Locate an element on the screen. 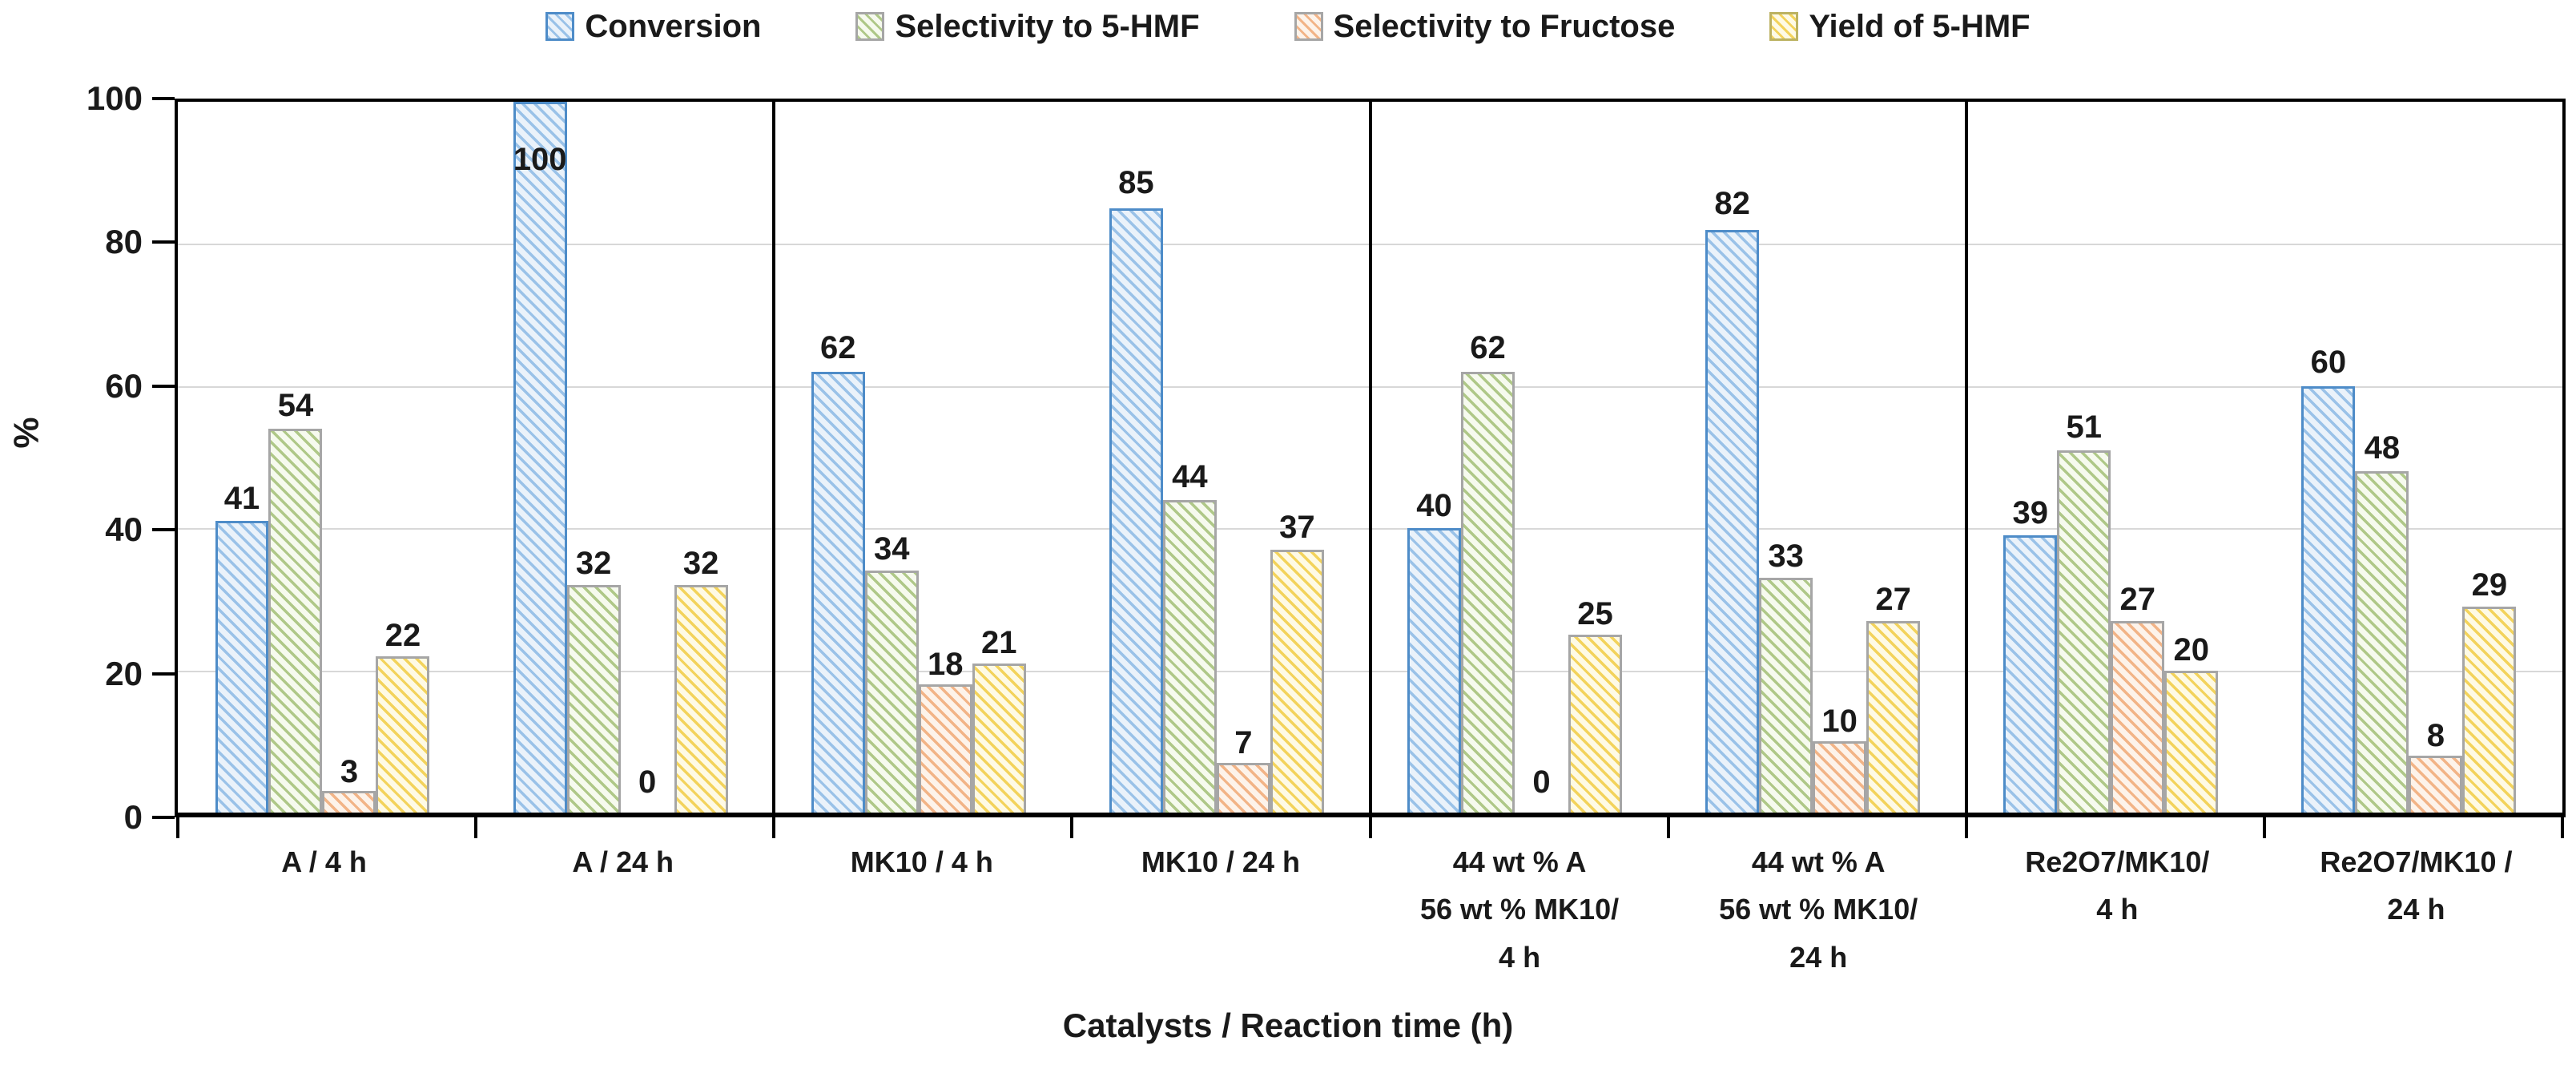  y-axis-tick-label: 0 is located at coordinates (133, 817).